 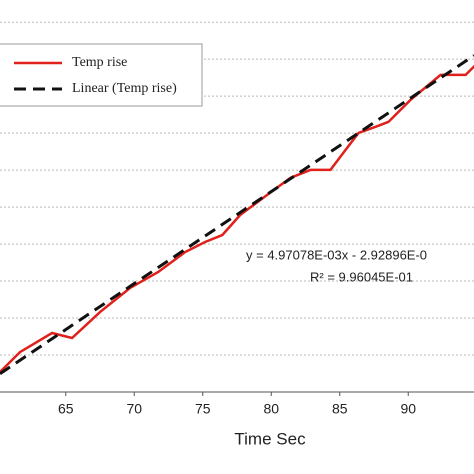 I want to click on legend-label: Linear (Temp rise), so click(x=124, y=88).